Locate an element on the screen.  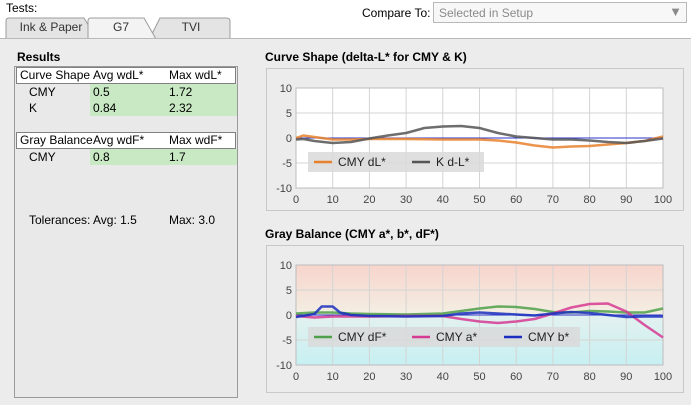
tab-strip: Ink & Paper G7 TVI is located at coordinates (345, 28).